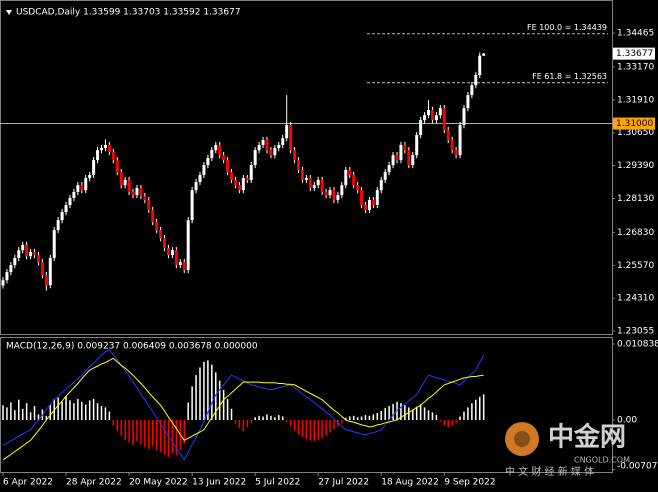 This screenshot has width=658, height=492. Describe the element at coordinates (219, 483) in the screenshot. I see `x-tick-label: 13 Jun 2022` at that location.